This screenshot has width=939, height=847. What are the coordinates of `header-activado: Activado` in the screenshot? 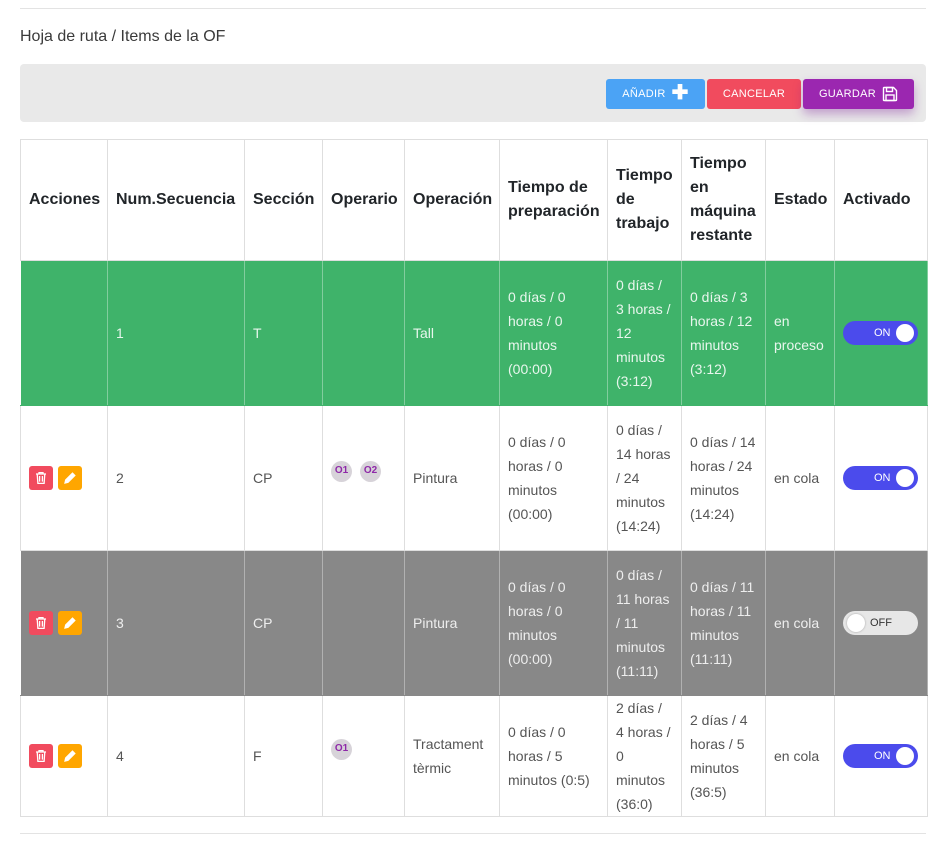 It's located at (881, 200).